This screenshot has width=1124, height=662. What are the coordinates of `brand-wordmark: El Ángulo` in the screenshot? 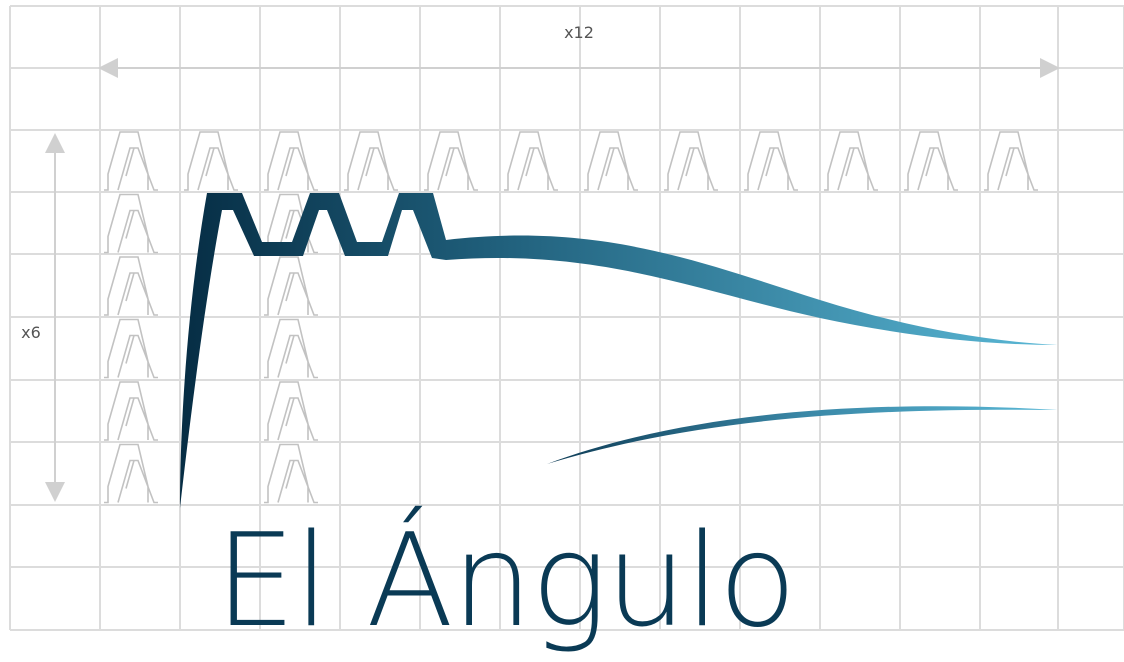 It's located at (505, 581).